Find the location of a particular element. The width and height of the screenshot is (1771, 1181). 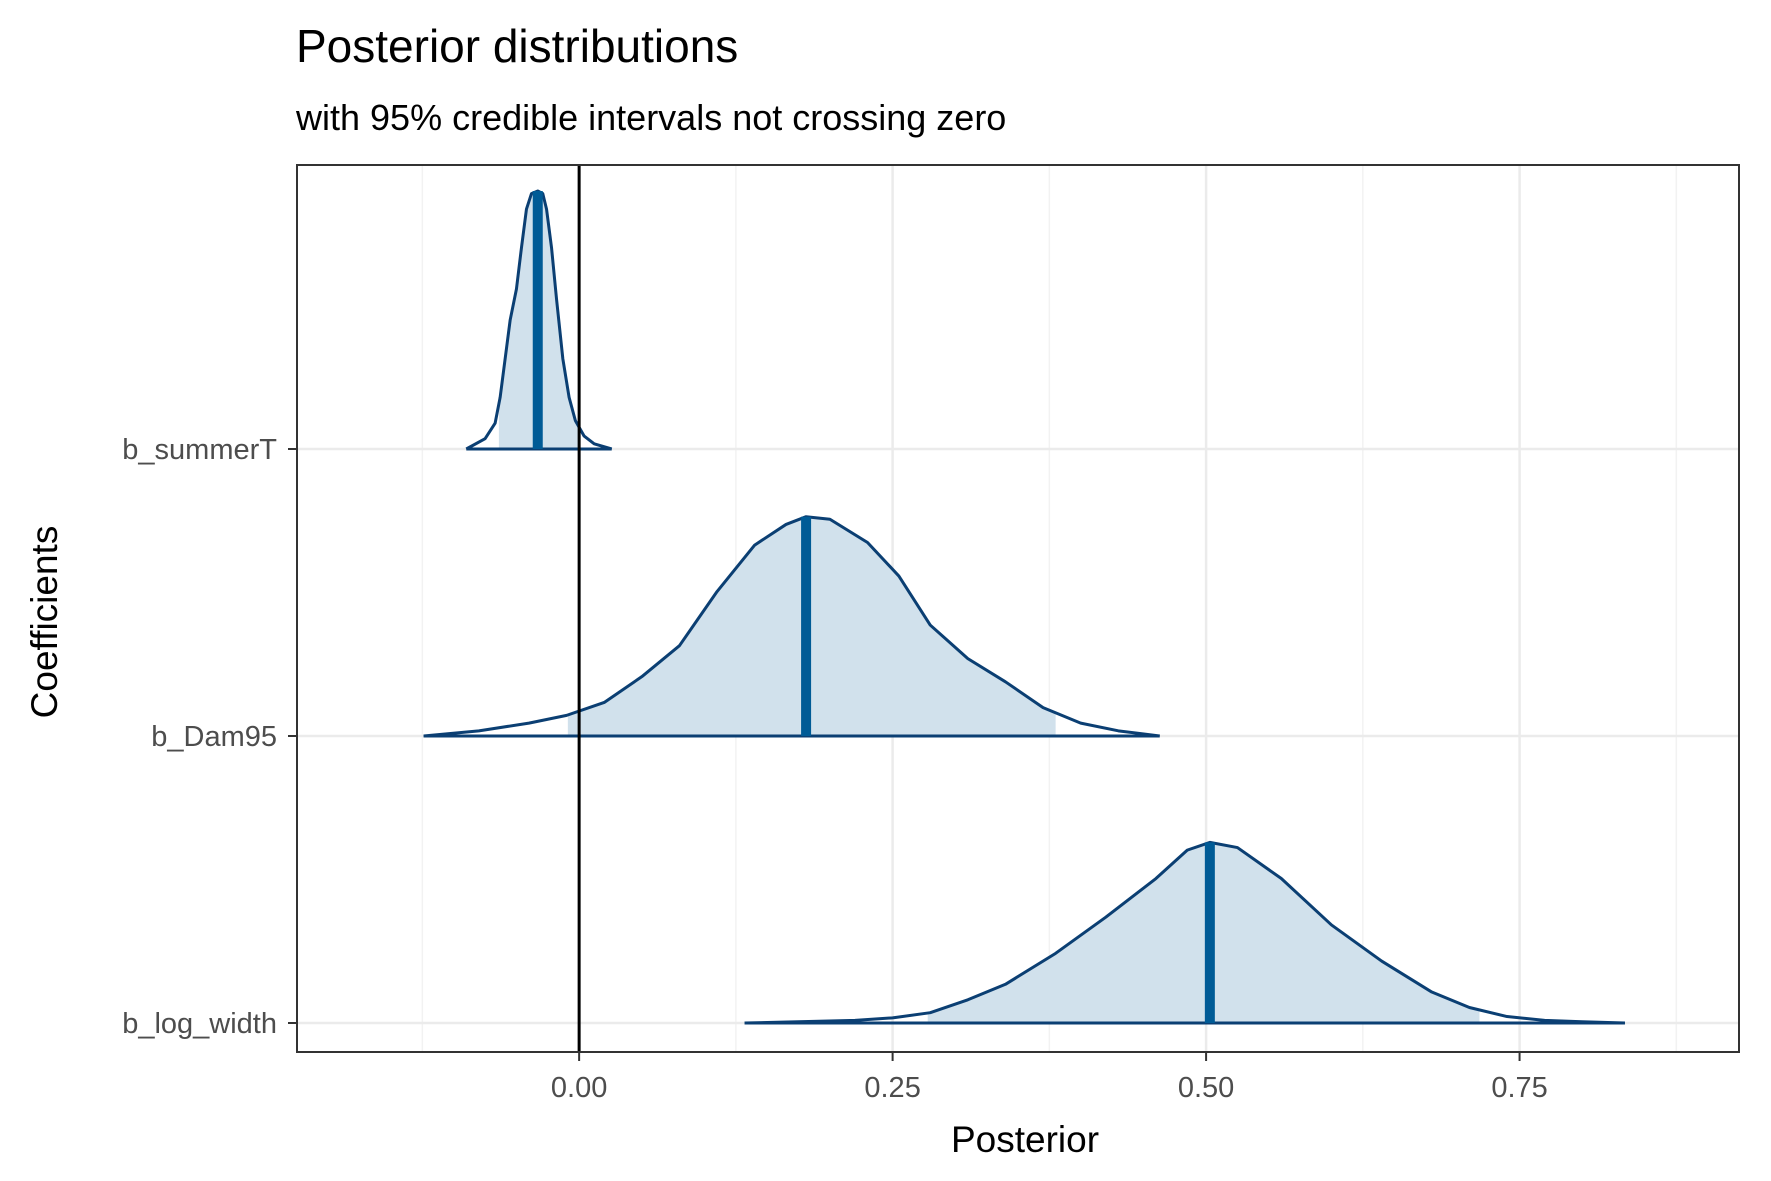

y-tick-label: b_log_width is located at coordinates (199, 1024).